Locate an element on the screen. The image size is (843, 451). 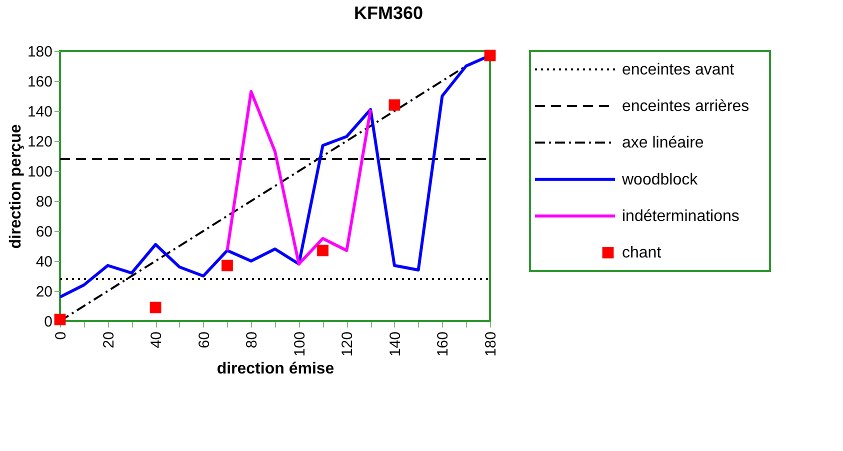
legend-label: axe linéaire is located at coordinates (663, 143).